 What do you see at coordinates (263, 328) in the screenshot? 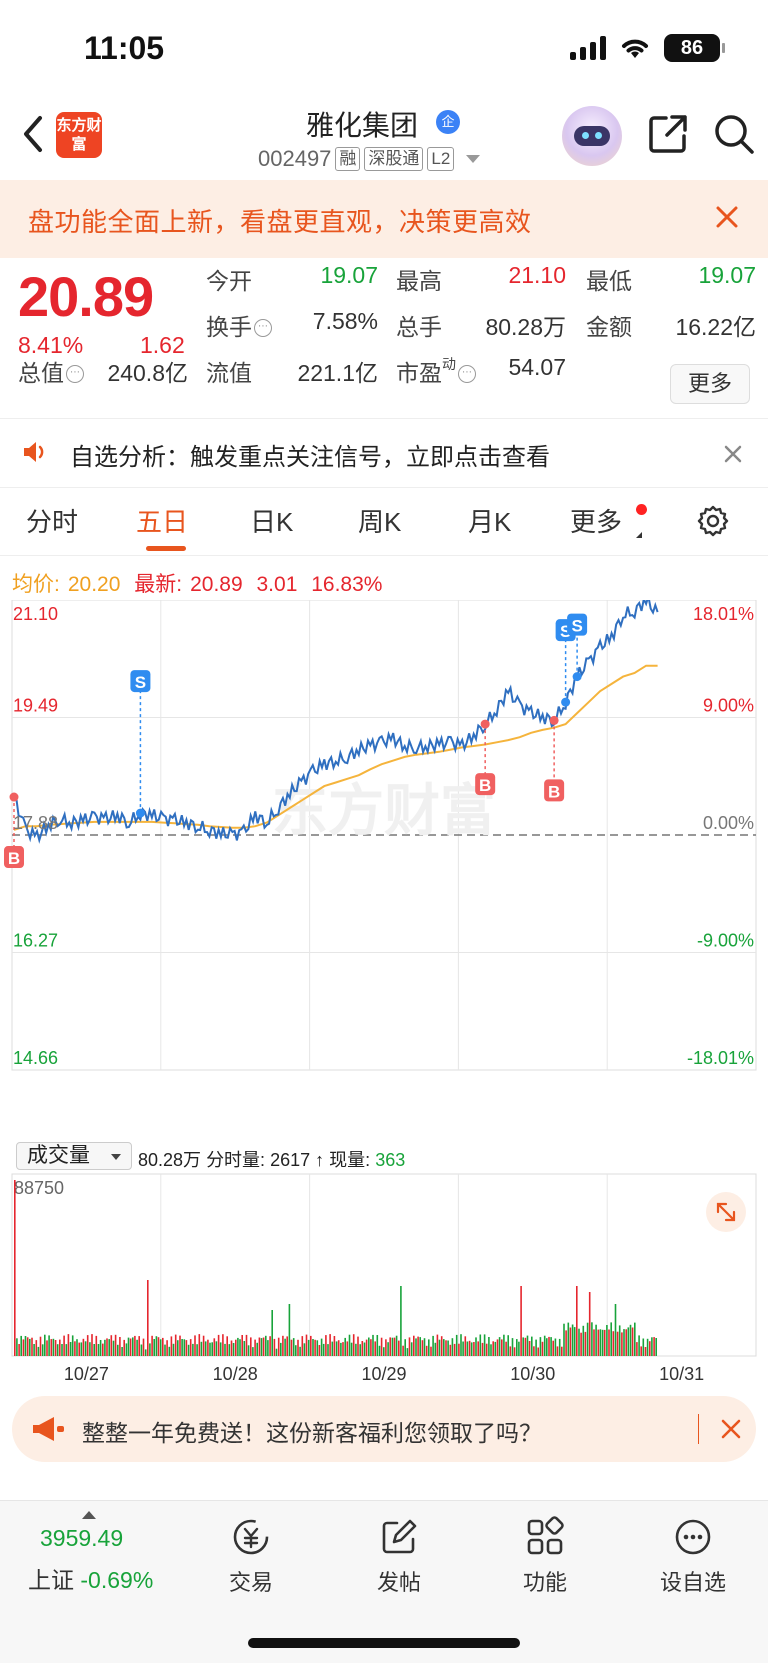
I see `info-icon: ⋯` at bounding box center [263, 328].